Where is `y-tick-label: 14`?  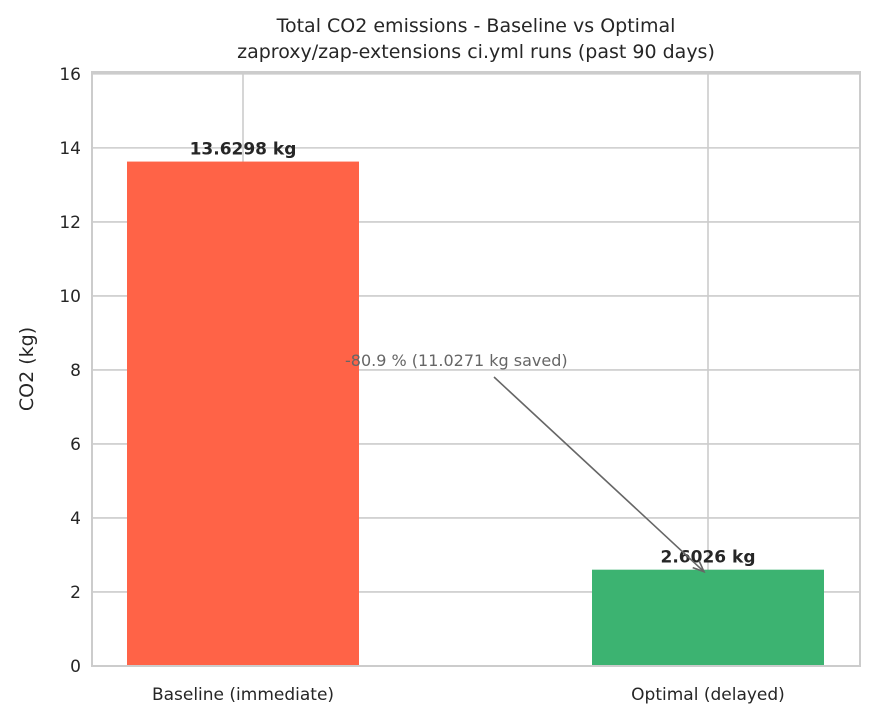 y-tick-label: 14 is located at coordinates (70, 149).